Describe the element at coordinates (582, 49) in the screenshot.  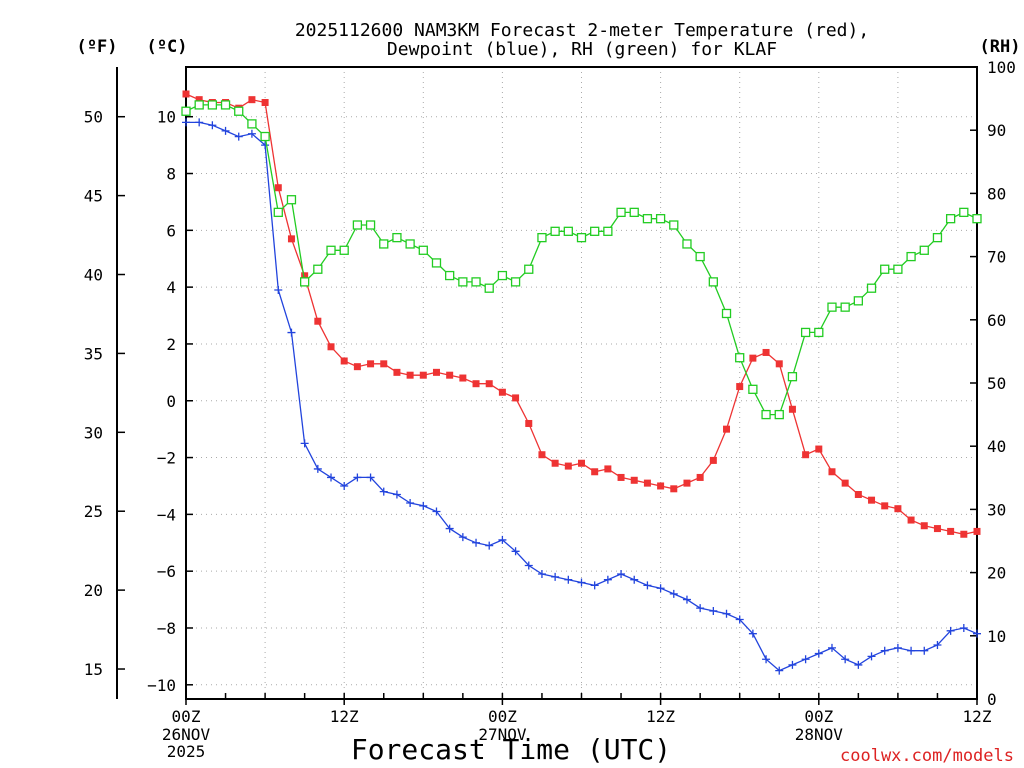
I see `chart-title-line2: Dewpoint (blue), RH (green) for KLAF` at that location.